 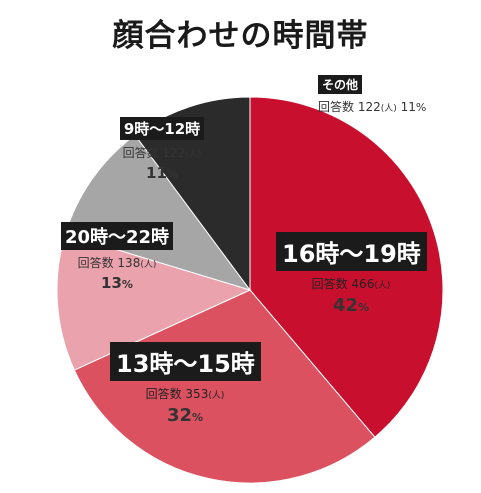 I want to click on slice-count: 回答数 353(人), so click(x=185, y=394).